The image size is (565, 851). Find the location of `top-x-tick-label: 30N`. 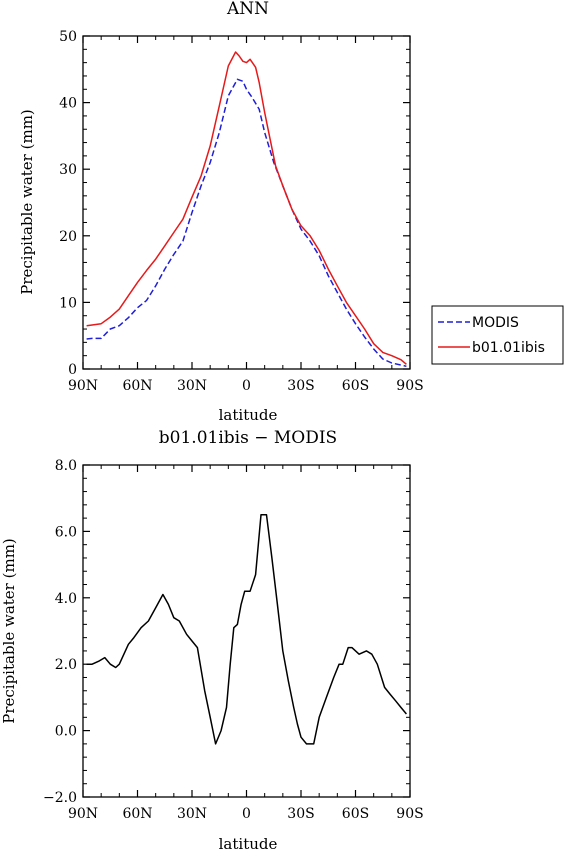

top-x-tick-label: 30N is located at coordinates (192, 386).